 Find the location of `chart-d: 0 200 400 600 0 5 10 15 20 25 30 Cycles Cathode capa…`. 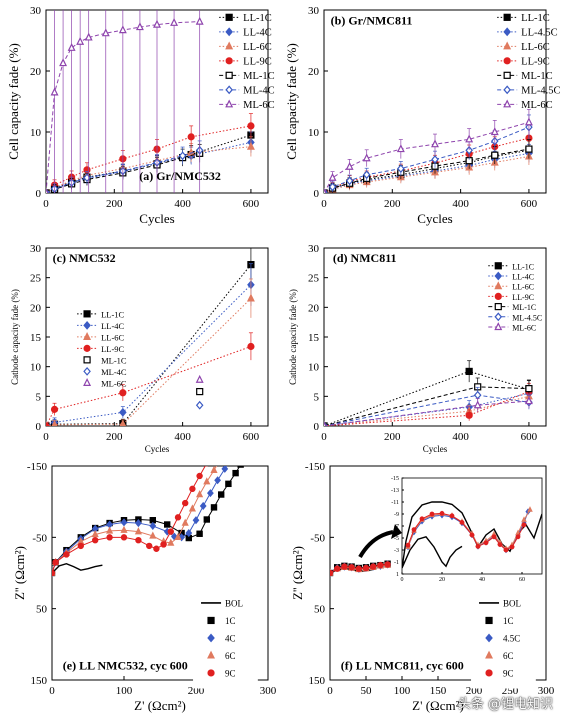

chart-d: 0 200 400 600 0 5 10 15 20 25 30 Cycles Cathode capa… is located at coordinates (417, 348).